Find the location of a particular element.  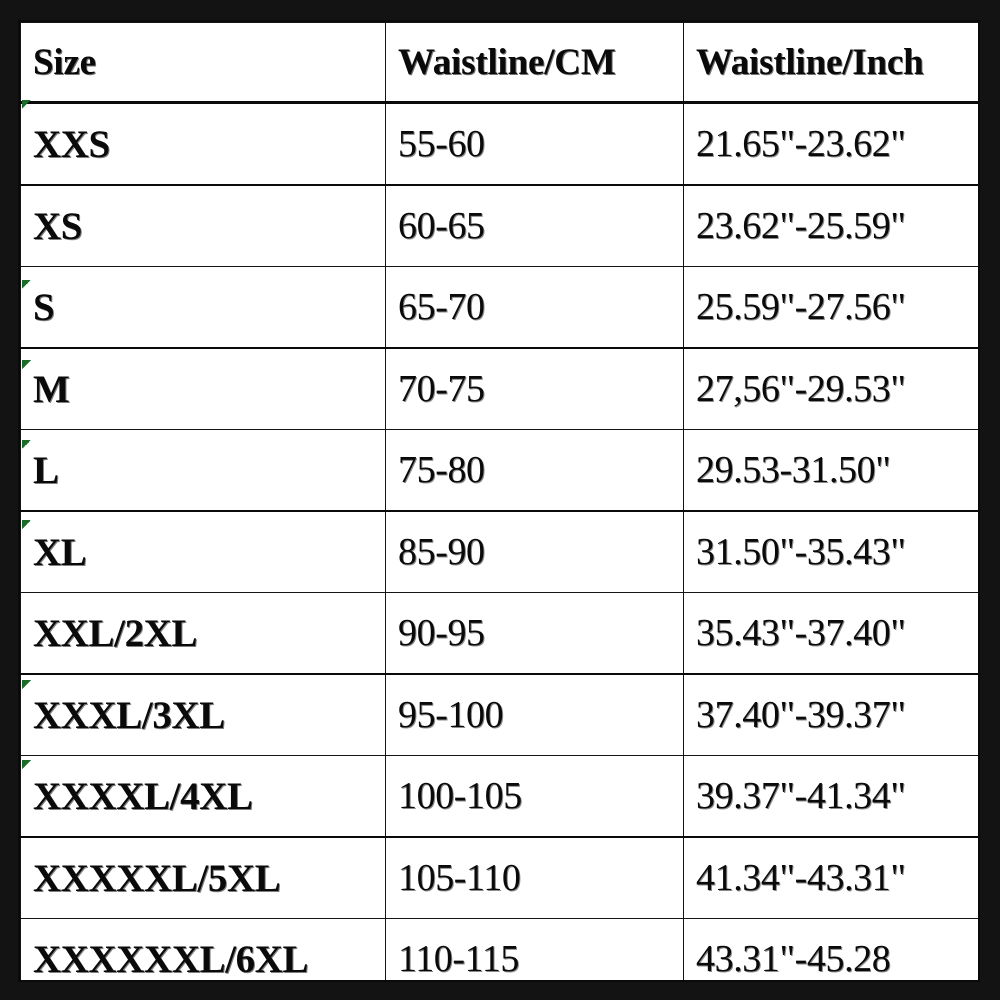

cell-size: XL is located at coordinates (203, 551).